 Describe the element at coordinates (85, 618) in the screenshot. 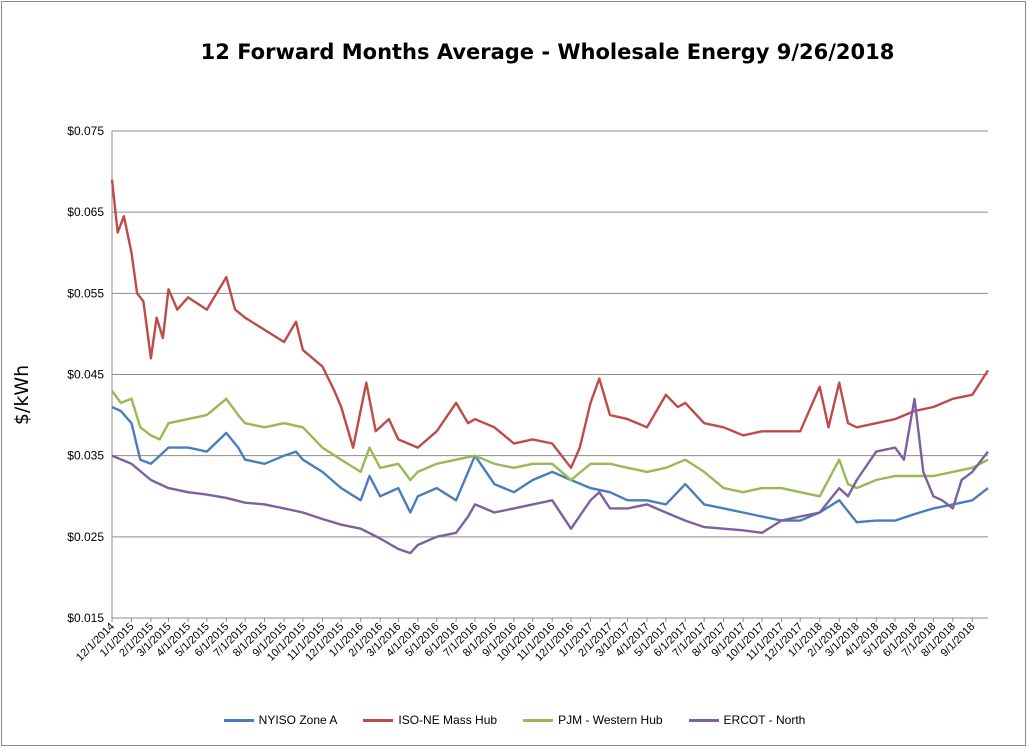

I see `y-tick-label: $0.015` at that location.